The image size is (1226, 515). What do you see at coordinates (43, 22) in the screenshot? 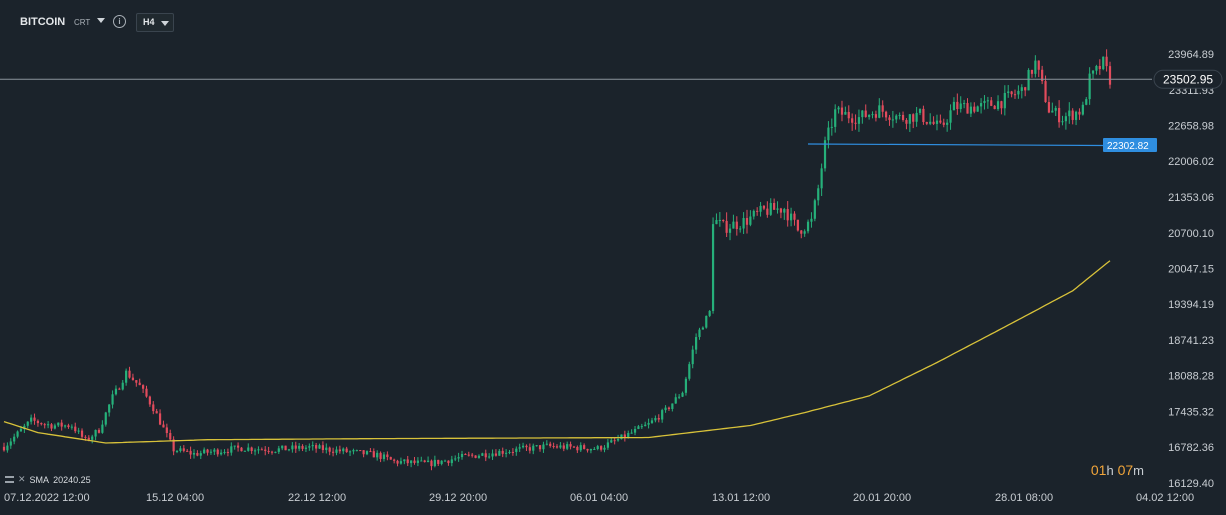
I see `symbol-label: BITCOIN` at bounding box center [43, 22].